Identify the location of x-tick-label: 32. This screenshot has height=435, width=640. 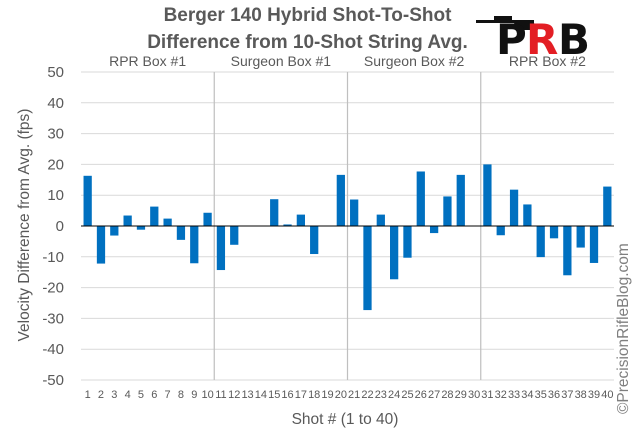
(501, 395).